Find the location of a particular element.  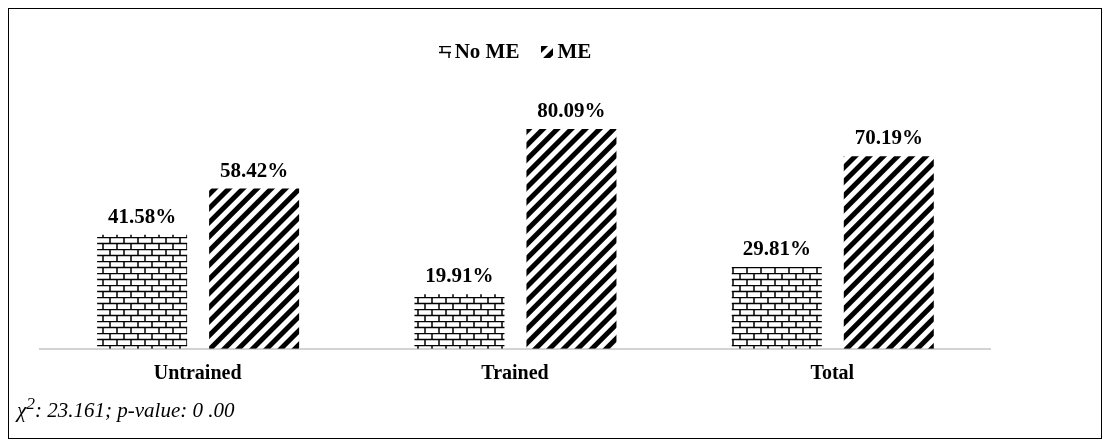

data-label: 29.81% is located at coordinates (776, 248).